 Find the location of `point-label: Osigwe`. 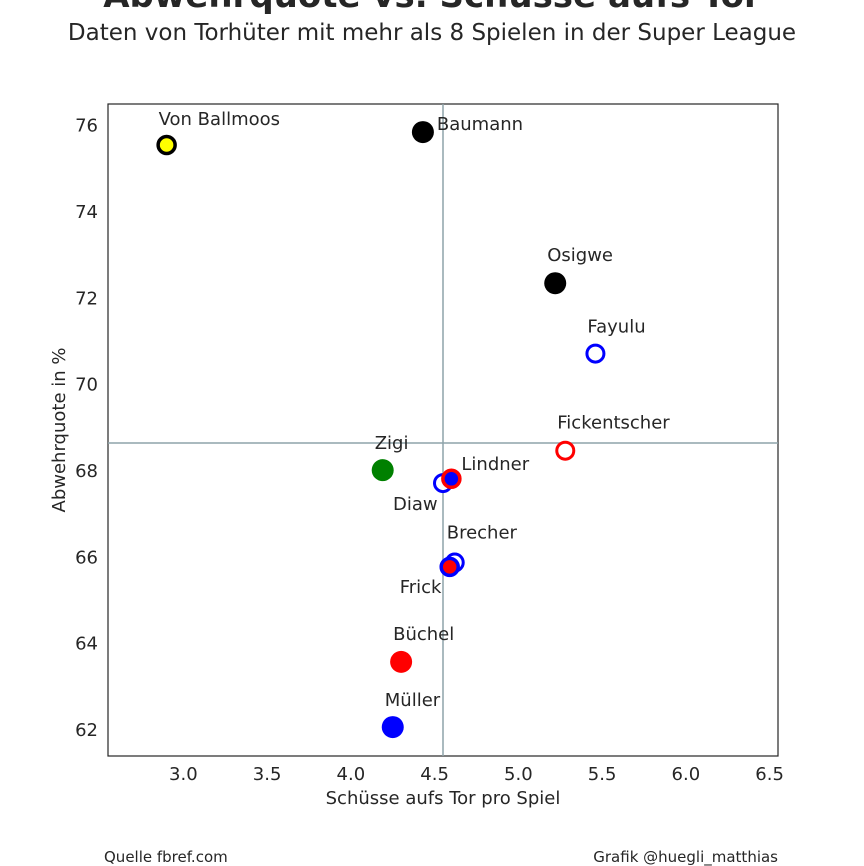

point-label: Osigwe is located at coordinates (580, 255).